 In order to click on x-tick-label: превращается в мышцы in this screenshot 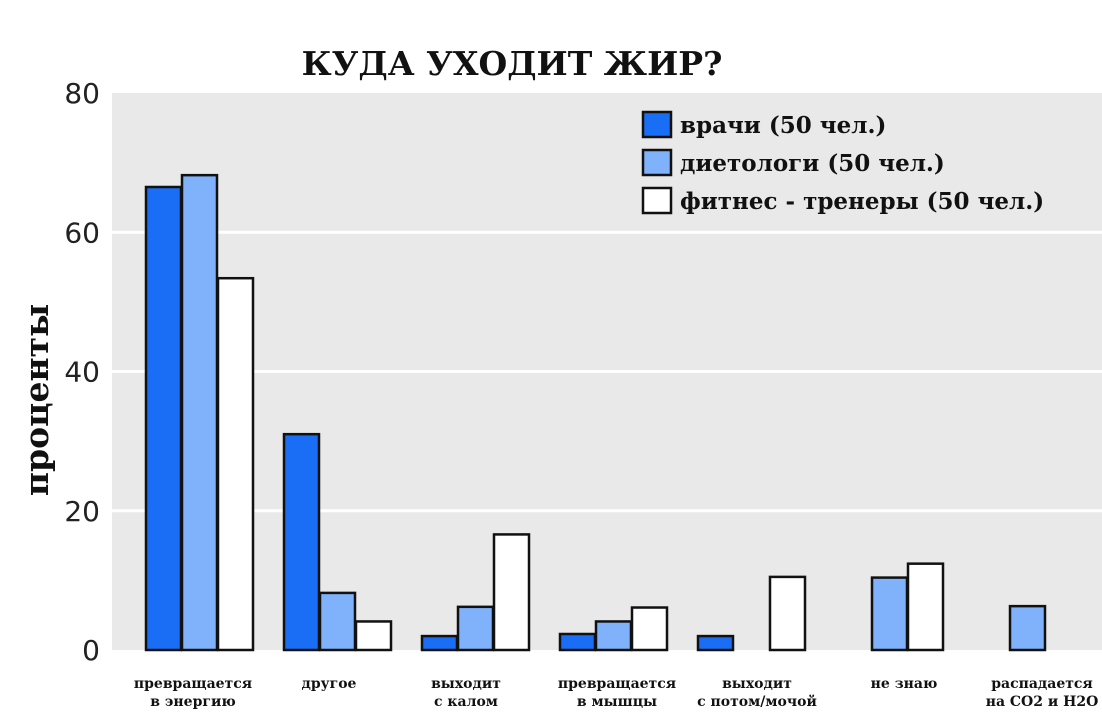, I will do `click(617, 693)`.